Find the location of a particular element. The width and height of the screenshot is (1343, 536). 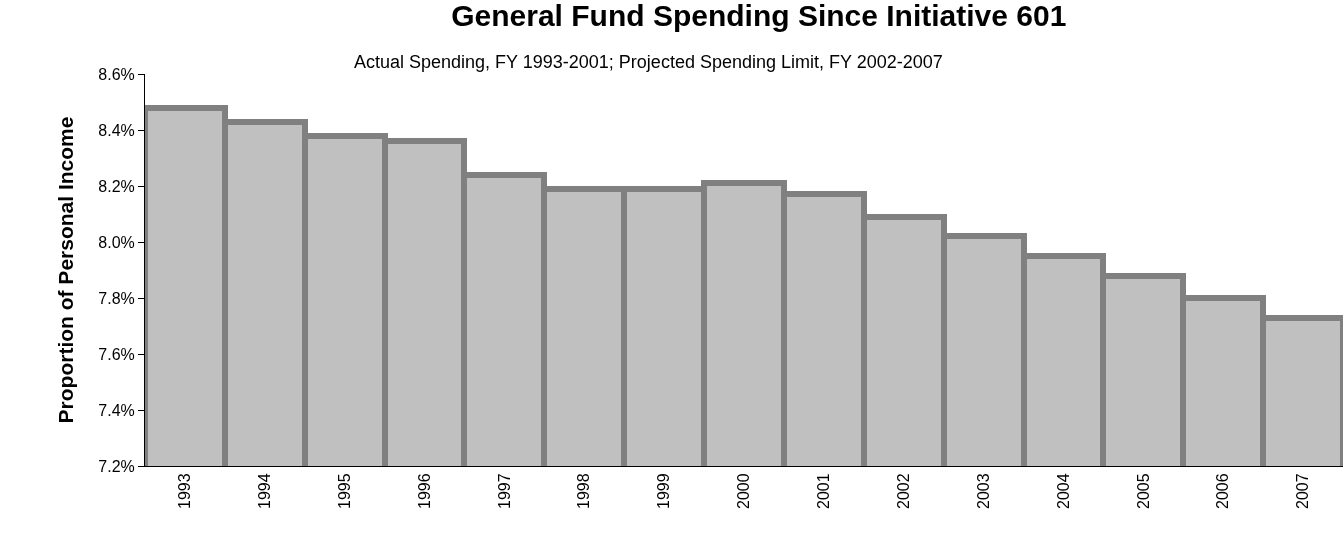

x-tick-label: 1997 is located at coordinates (504, 491).